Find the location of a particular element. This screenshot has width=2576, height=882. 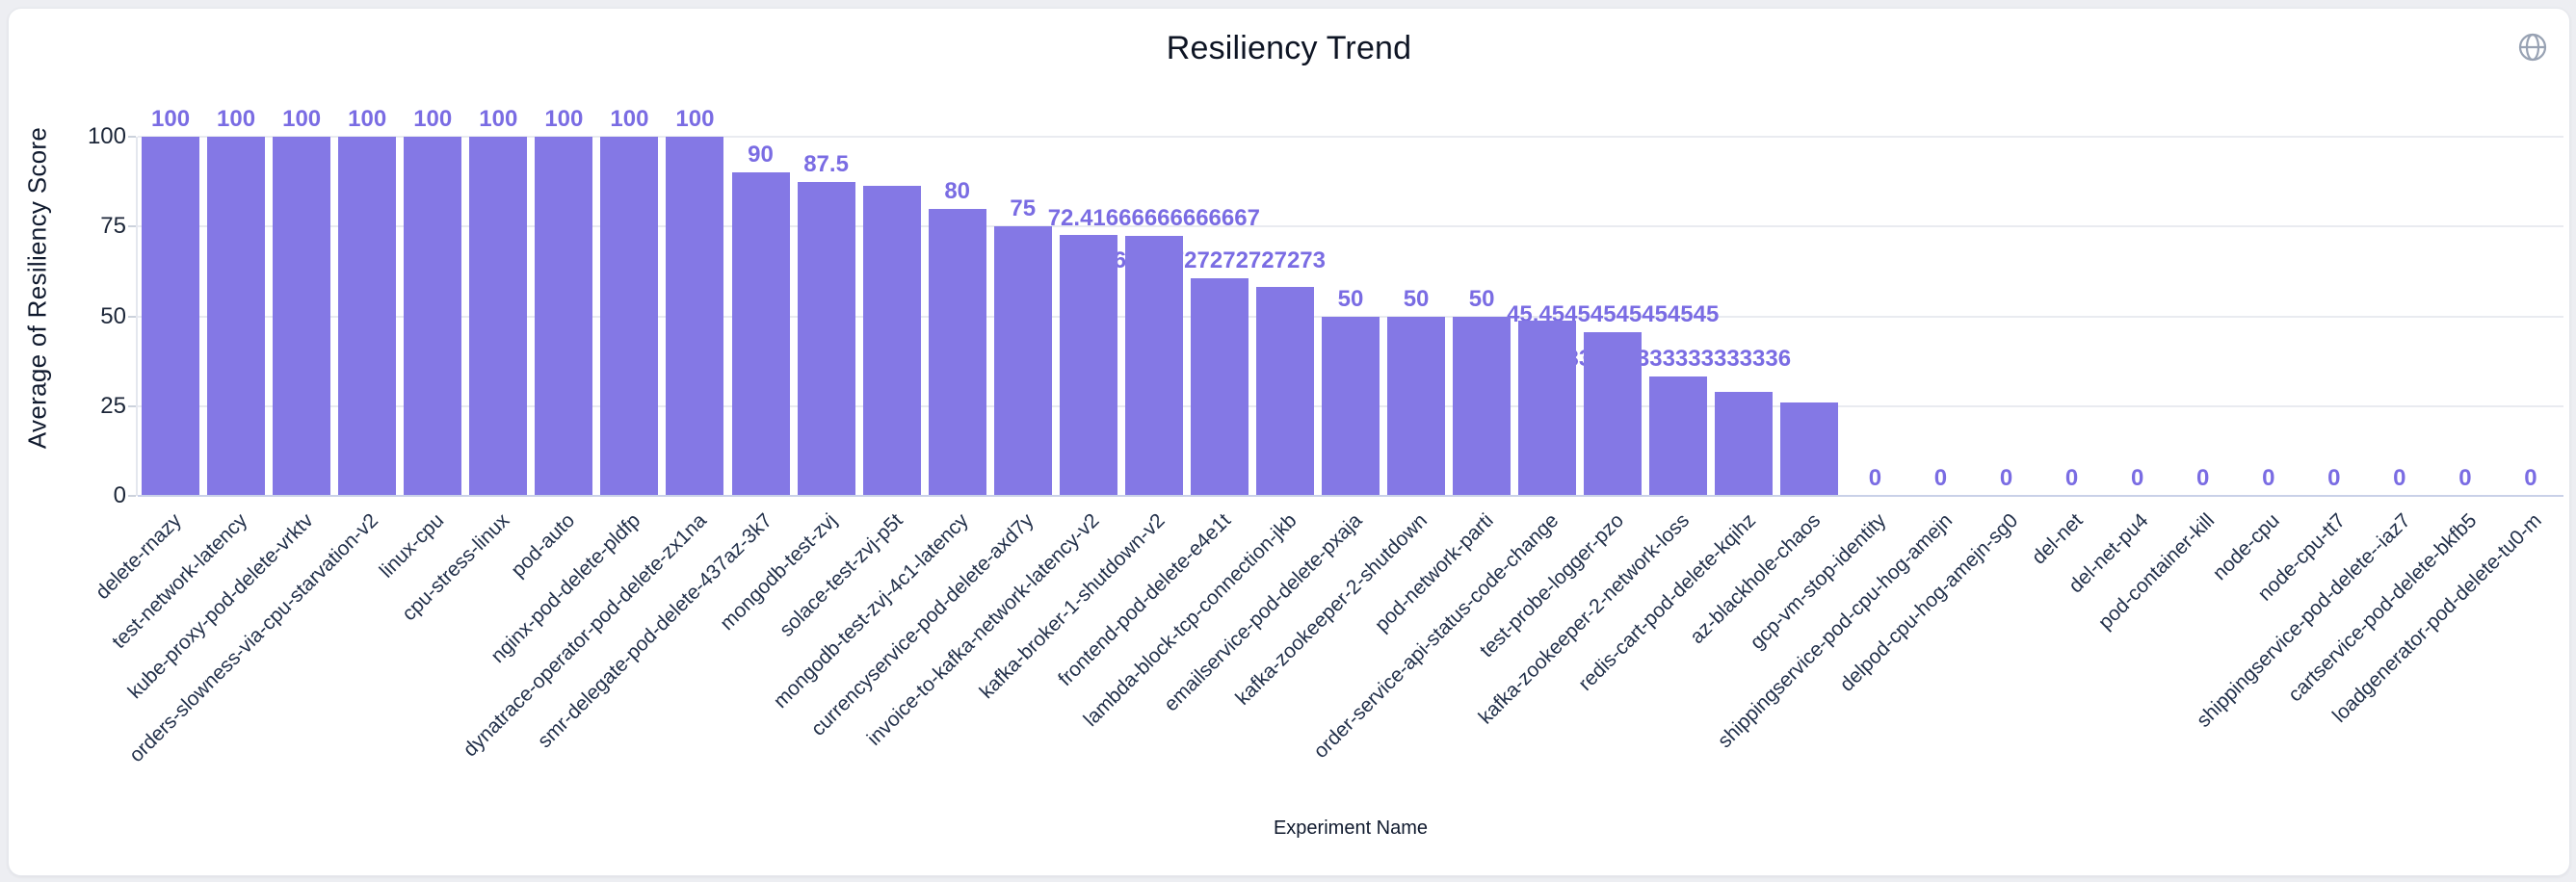

x-tick-label: order-service-api-status-code-change is located at coordinates (1437, 636).